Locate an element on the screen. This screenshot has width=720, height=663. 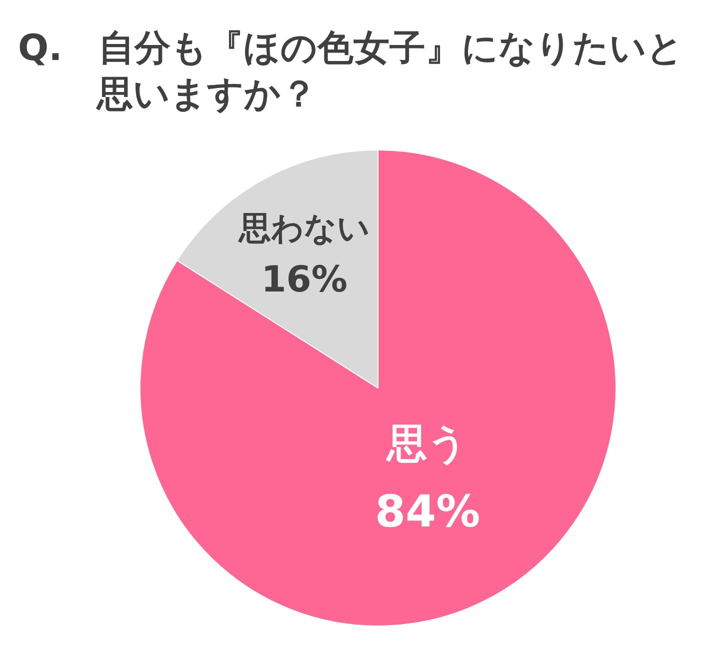
data-label: 84% is located at coordinates (427, 512).